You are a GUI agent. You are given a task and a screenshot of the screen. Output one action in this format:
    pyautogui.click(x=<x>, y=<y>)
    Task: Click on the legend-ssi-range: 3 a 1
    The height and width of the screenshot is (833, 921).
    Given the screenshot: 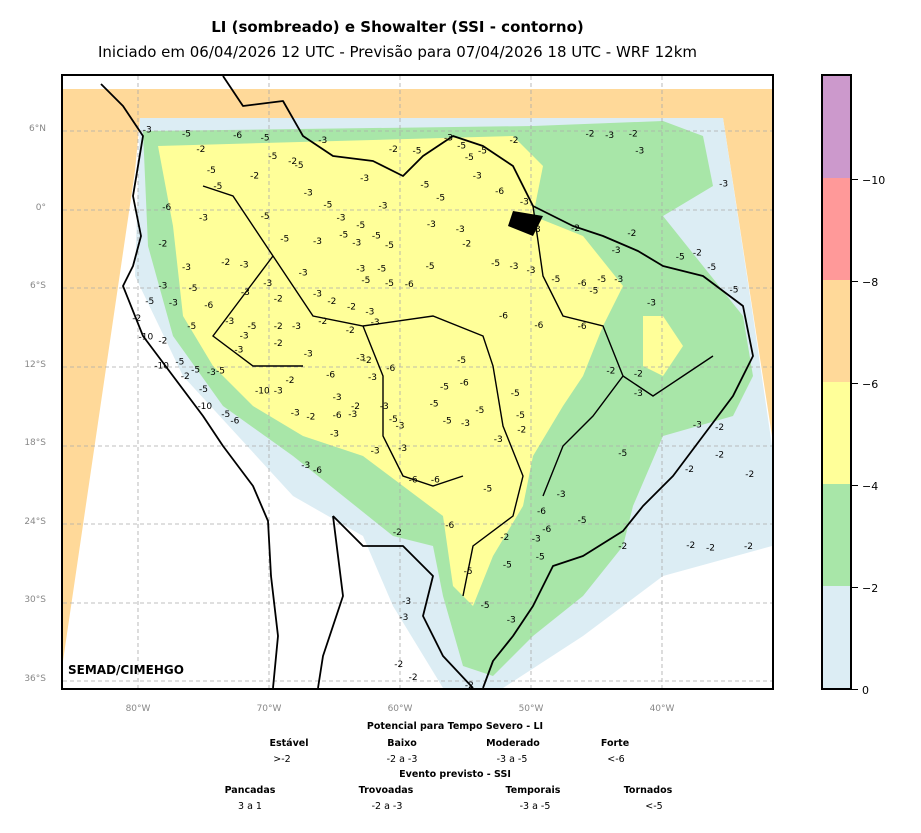 What is the action you would take?
    pyautogui.click(x=250, y=806)
    